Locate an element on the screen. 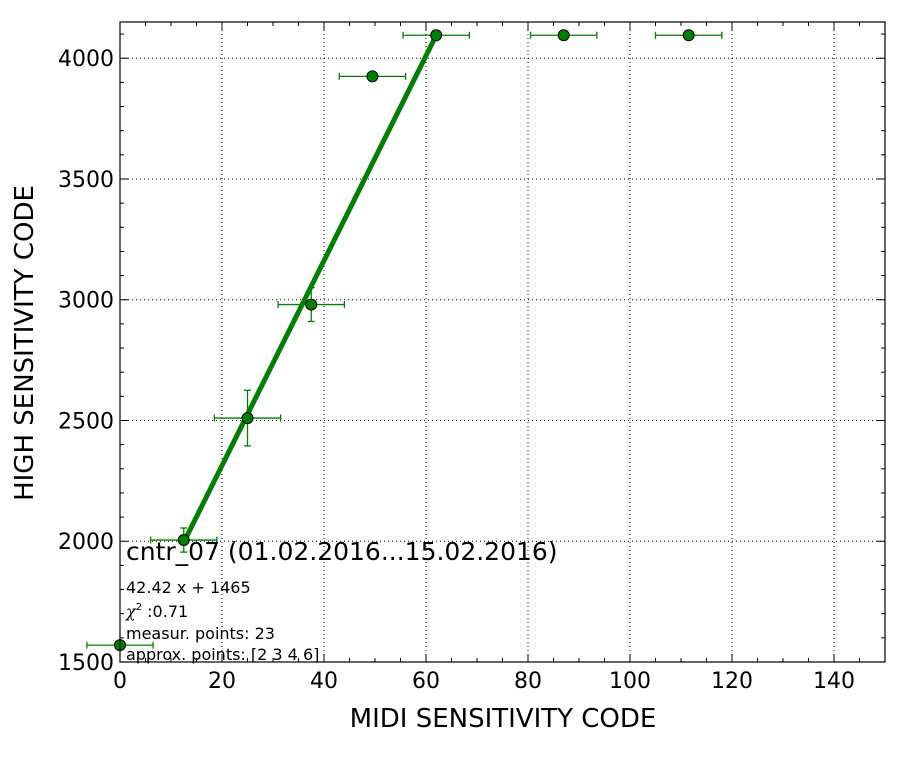 The image size is (912, 762). x-tick-label: 140 is located at coordinates (834, 681).